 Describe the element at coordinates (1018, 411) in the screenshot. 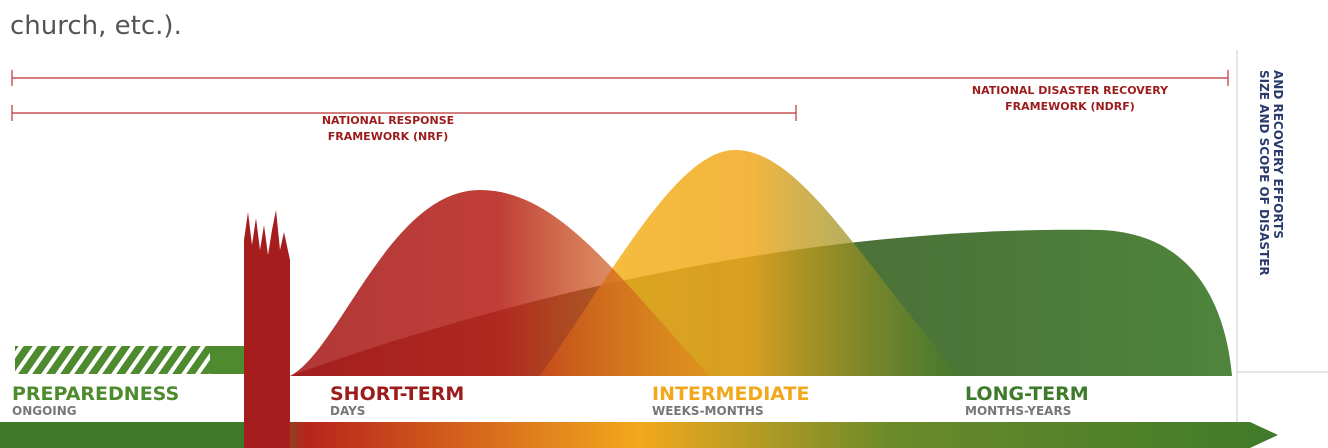

I see `phase-period: MONTHS-YEARS` at that location.